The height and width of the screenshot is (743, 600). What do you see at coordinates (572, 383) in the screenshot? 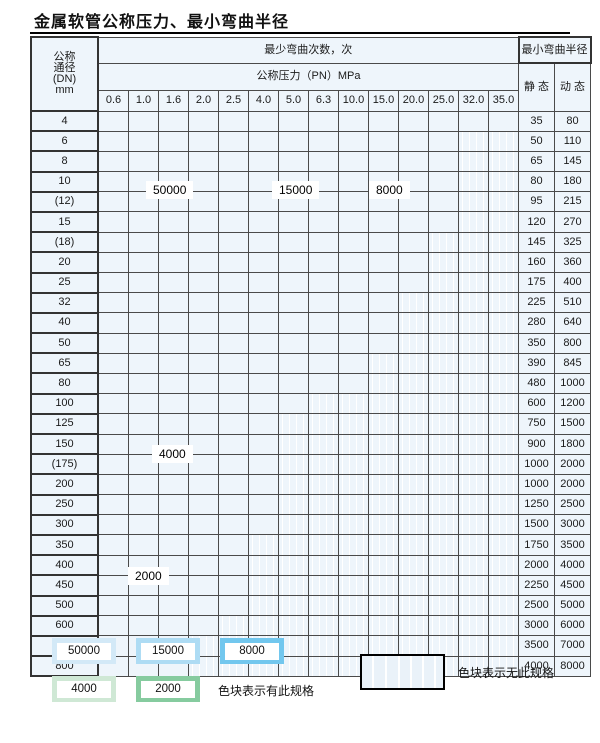
I see `dynamic-radius-cell: 1000` at bounding box center [572, 383].